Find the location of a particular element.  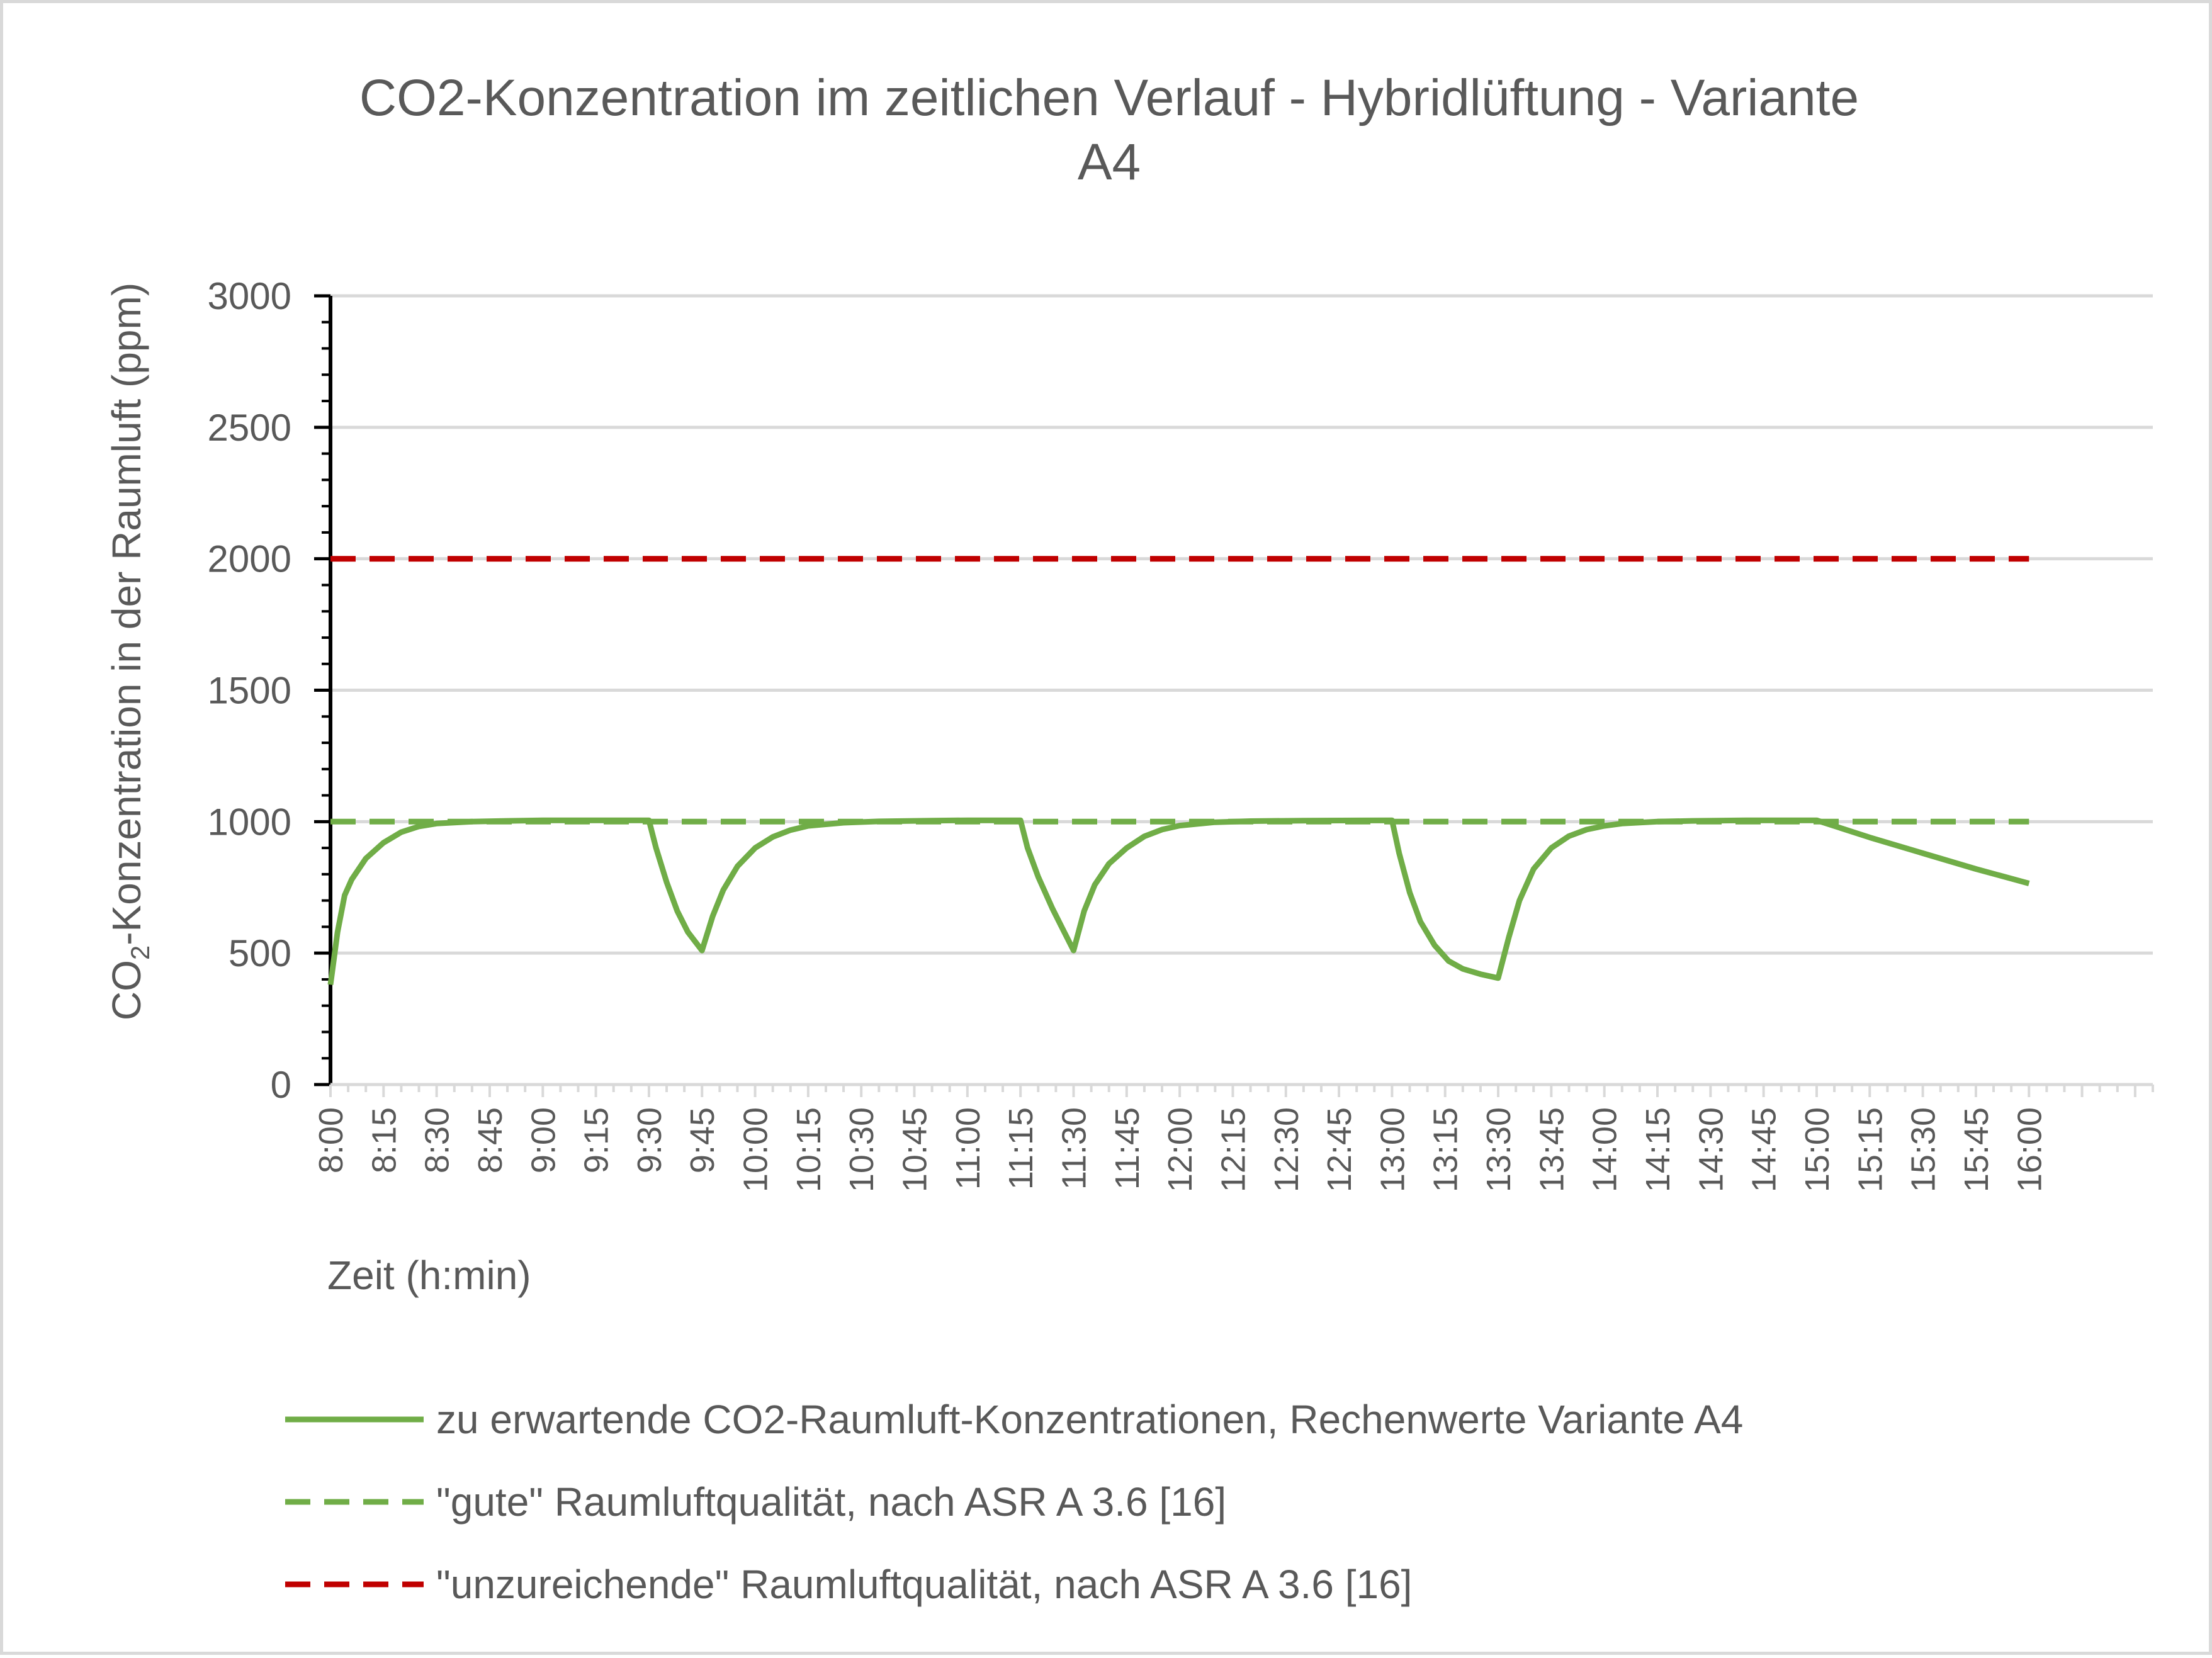

x-tick-label-16:00: 16:00 is located at coordinates (2029, 1149).